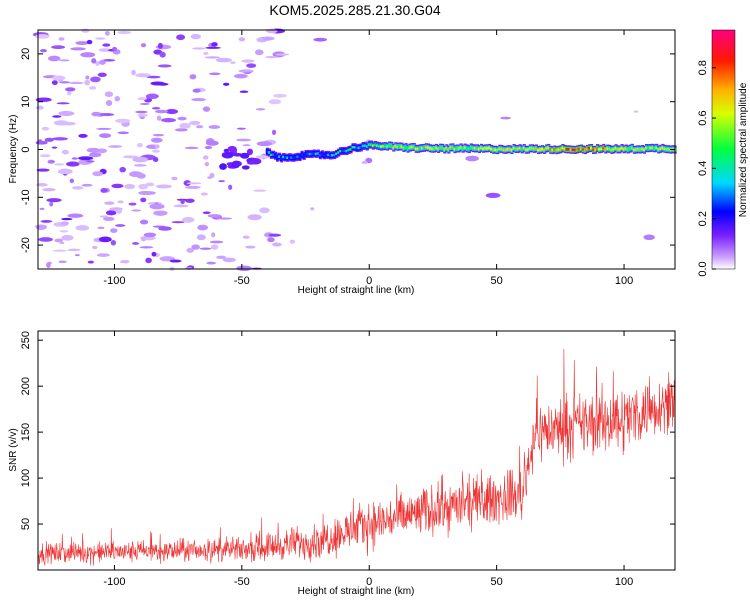  What do you see at coordinates (703, 117) in the screenshot?
I see `colorbar-tick-label: 0.6` at bounding box center [703, 117].